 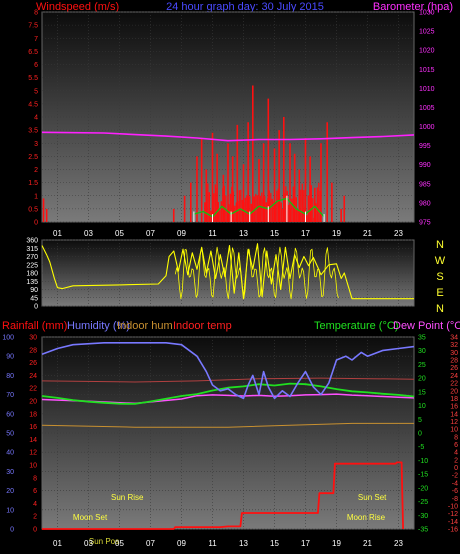 I want to click on wind-x-tick: 17, so click(x=305, y=233).